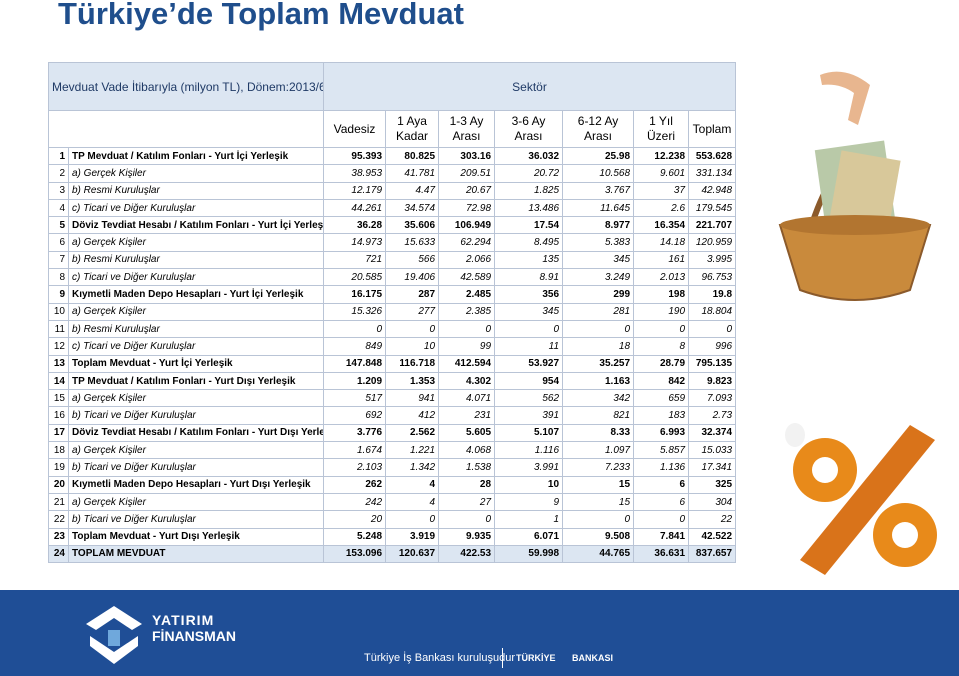 This screenshot has width=959, height=676. What do you see at coordinates (529, 502) in the screenshot?
I see `value-cell: 9` at bounding box center [529, 502].